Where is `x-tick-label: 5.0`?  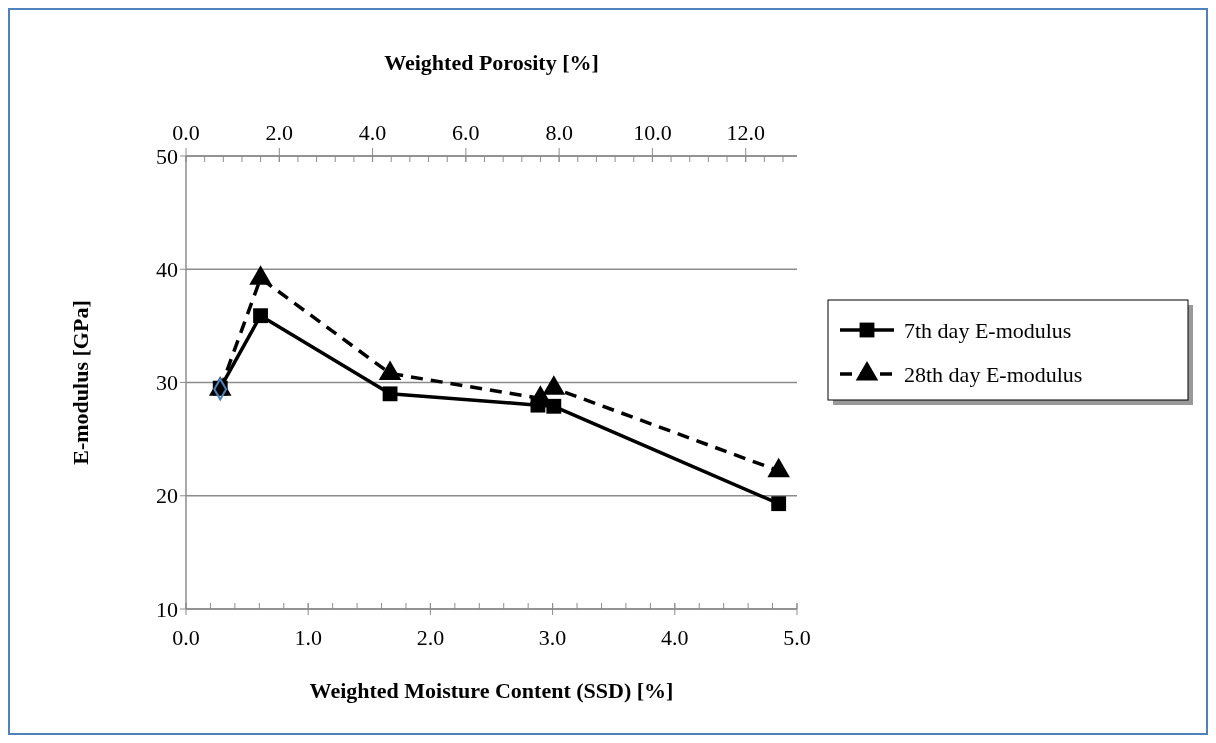 x-tick-label: 5.0 is located at coordinates (797, 637).